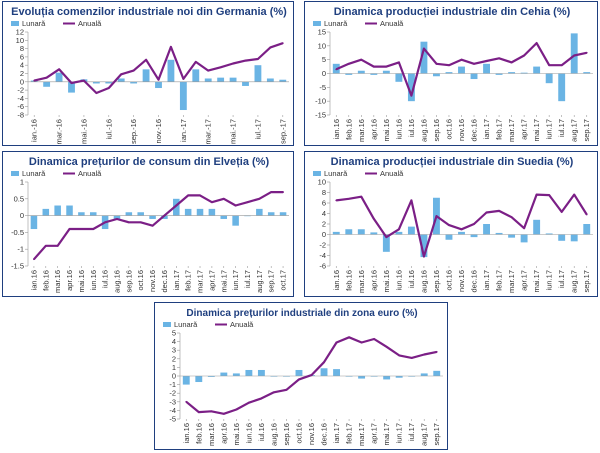 The image size is (600, 453). Describe the element at coordinates (17, 266) in the screenshot. I see `y-tick-label: -1.5` at that location.